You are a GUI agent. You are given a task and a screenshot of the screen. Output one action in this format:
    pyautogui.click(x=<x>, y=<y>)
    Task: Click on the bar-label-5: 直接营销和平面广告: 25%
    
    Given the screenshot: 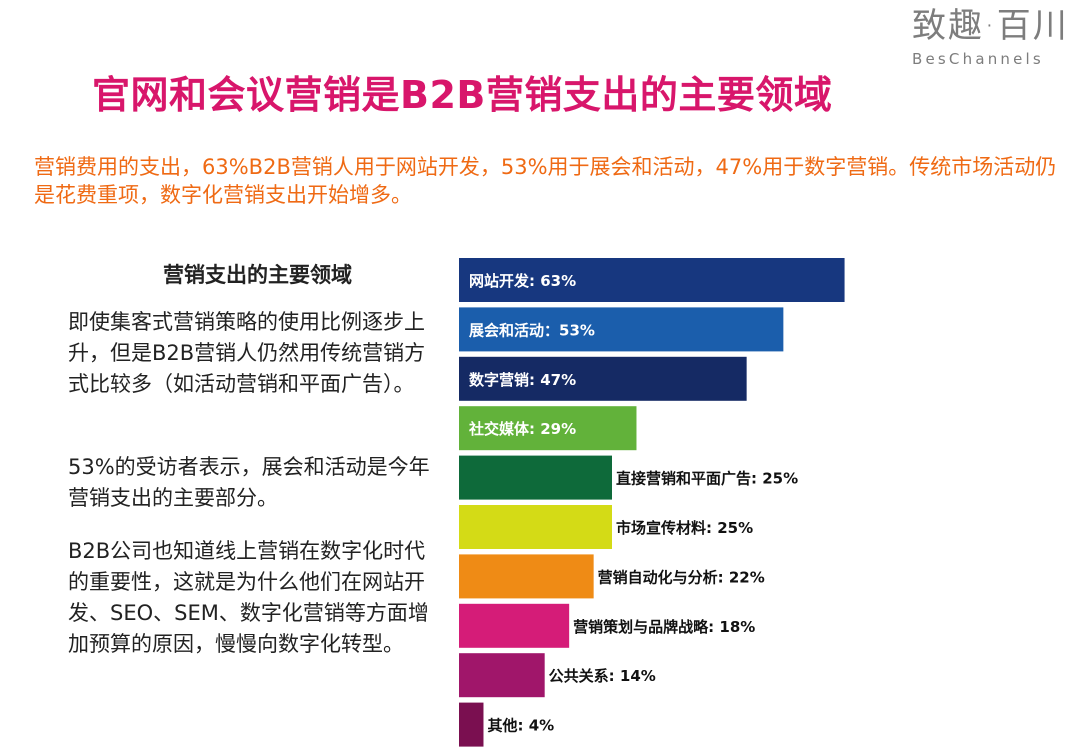 What is the action you would take?
    pyautogui.click(x=707, y=479)
    